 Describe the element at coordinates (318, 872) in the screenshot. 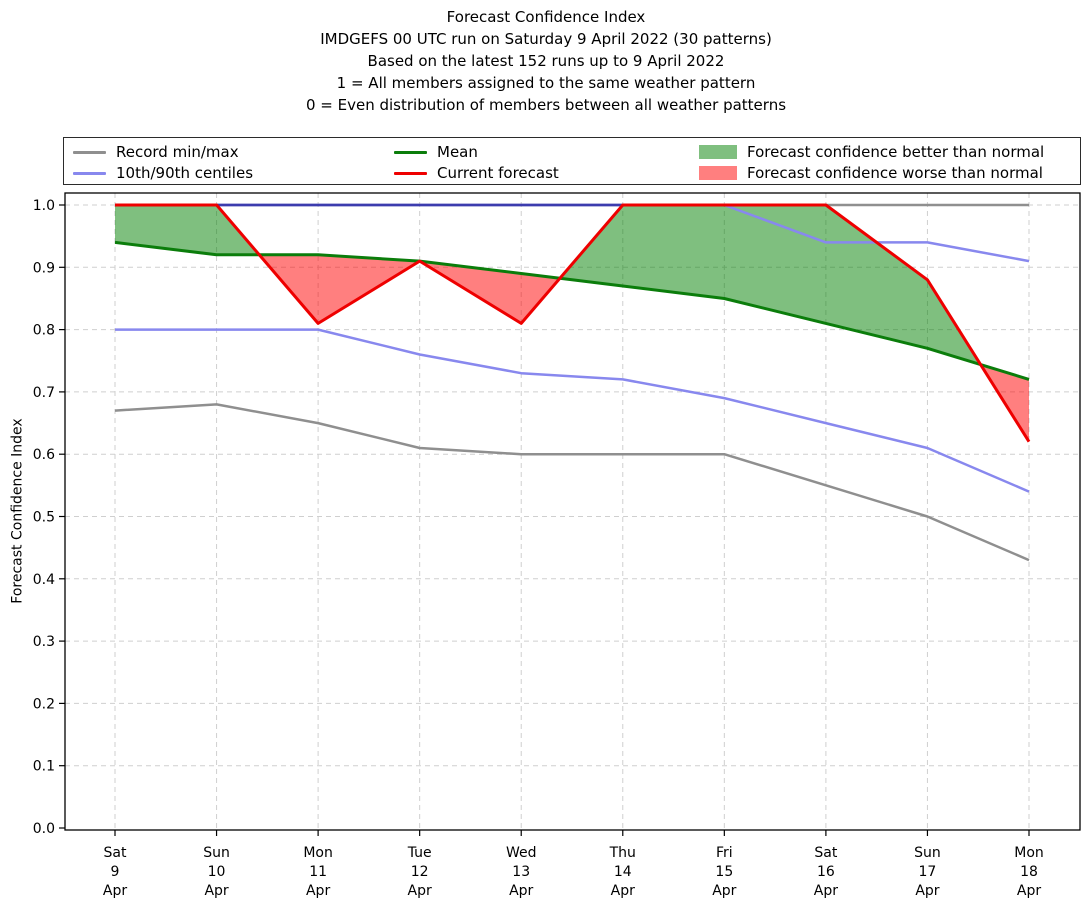

I see `x-tick-label: 11` at that location.